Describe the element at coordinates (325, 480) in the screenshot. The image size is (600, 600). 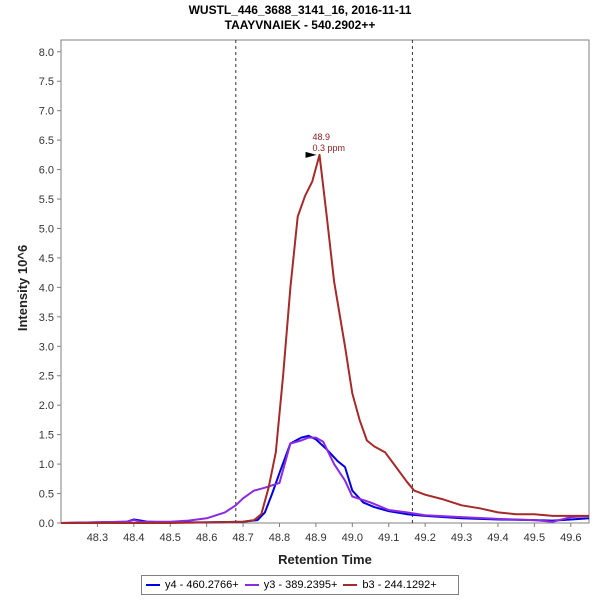
I see `series-line-y3` at that location.